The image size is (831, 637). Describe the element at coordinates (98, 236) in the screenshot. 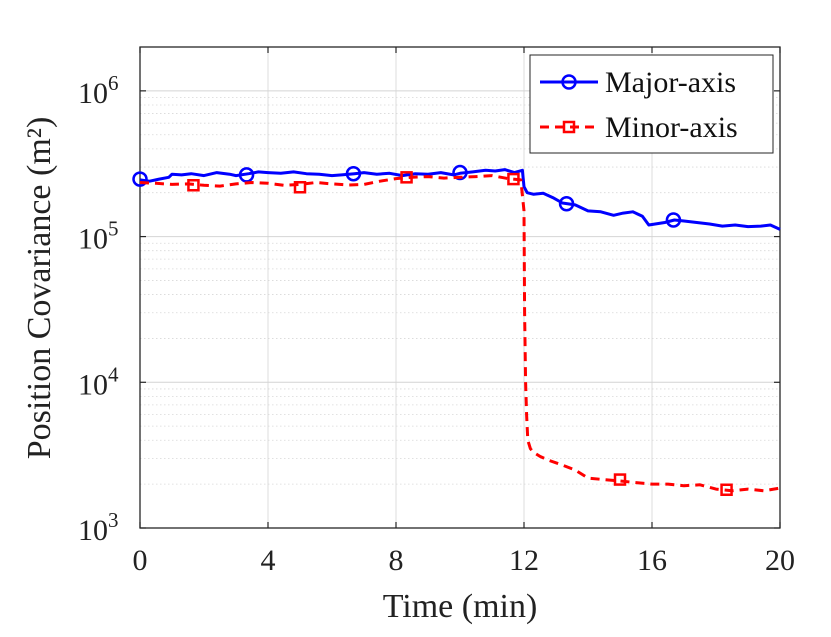

I see `y-tick-label: 10⁵` at that location.